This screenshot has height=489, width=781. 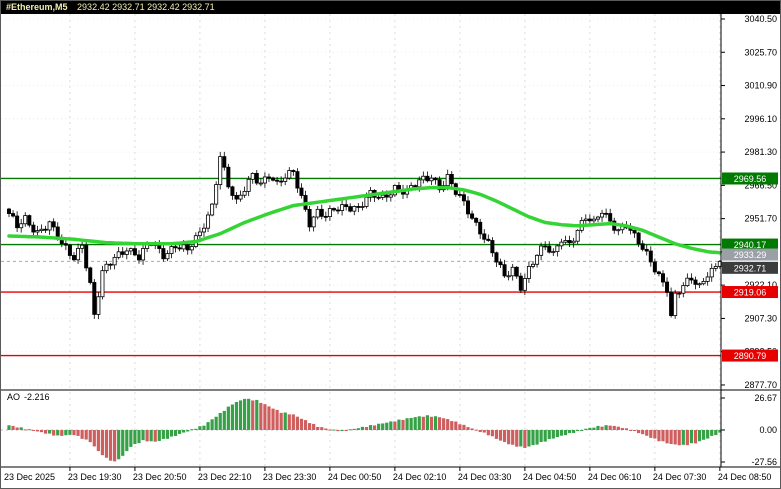 What do you see at coordinates (750, 268) in the screenshot?
I see `bid-tag-label: 2932.71` at bounding box center [750, 268].